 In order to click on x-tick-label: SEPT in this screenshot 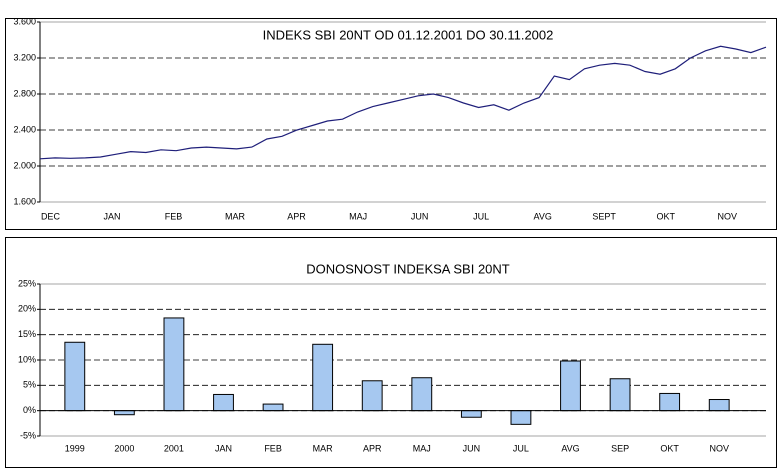, I will do `click(604, 216)`.